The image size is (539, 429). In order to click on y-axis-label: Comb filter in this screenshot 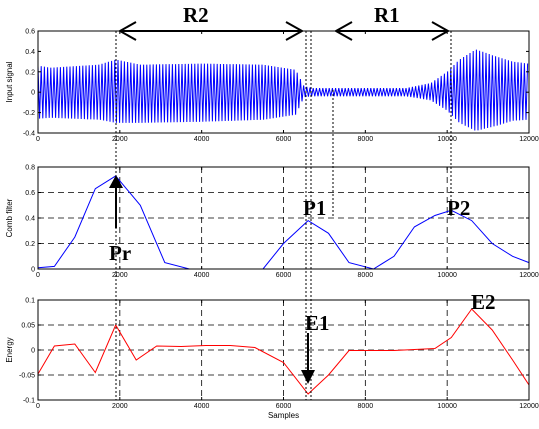, I will do `click(9, 217)`.